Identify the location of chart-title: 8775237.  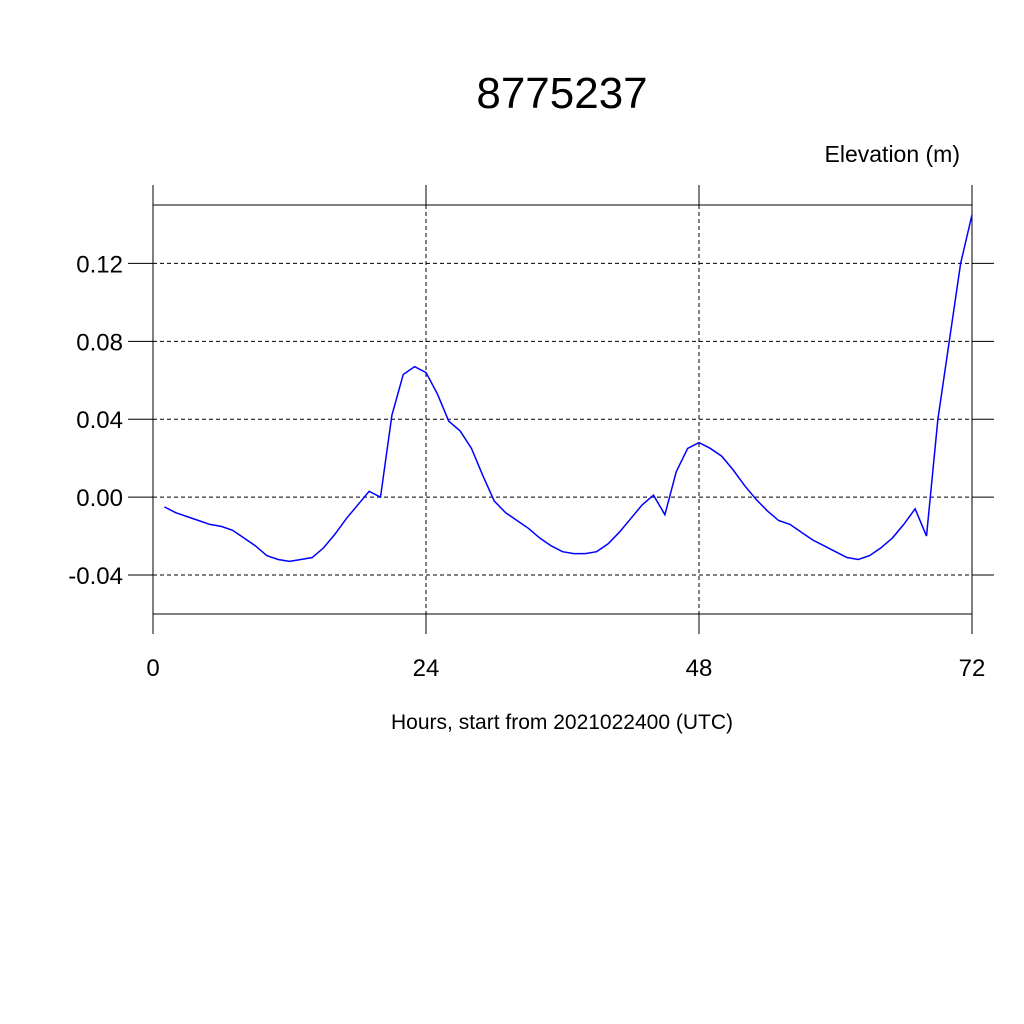
(561, 93).